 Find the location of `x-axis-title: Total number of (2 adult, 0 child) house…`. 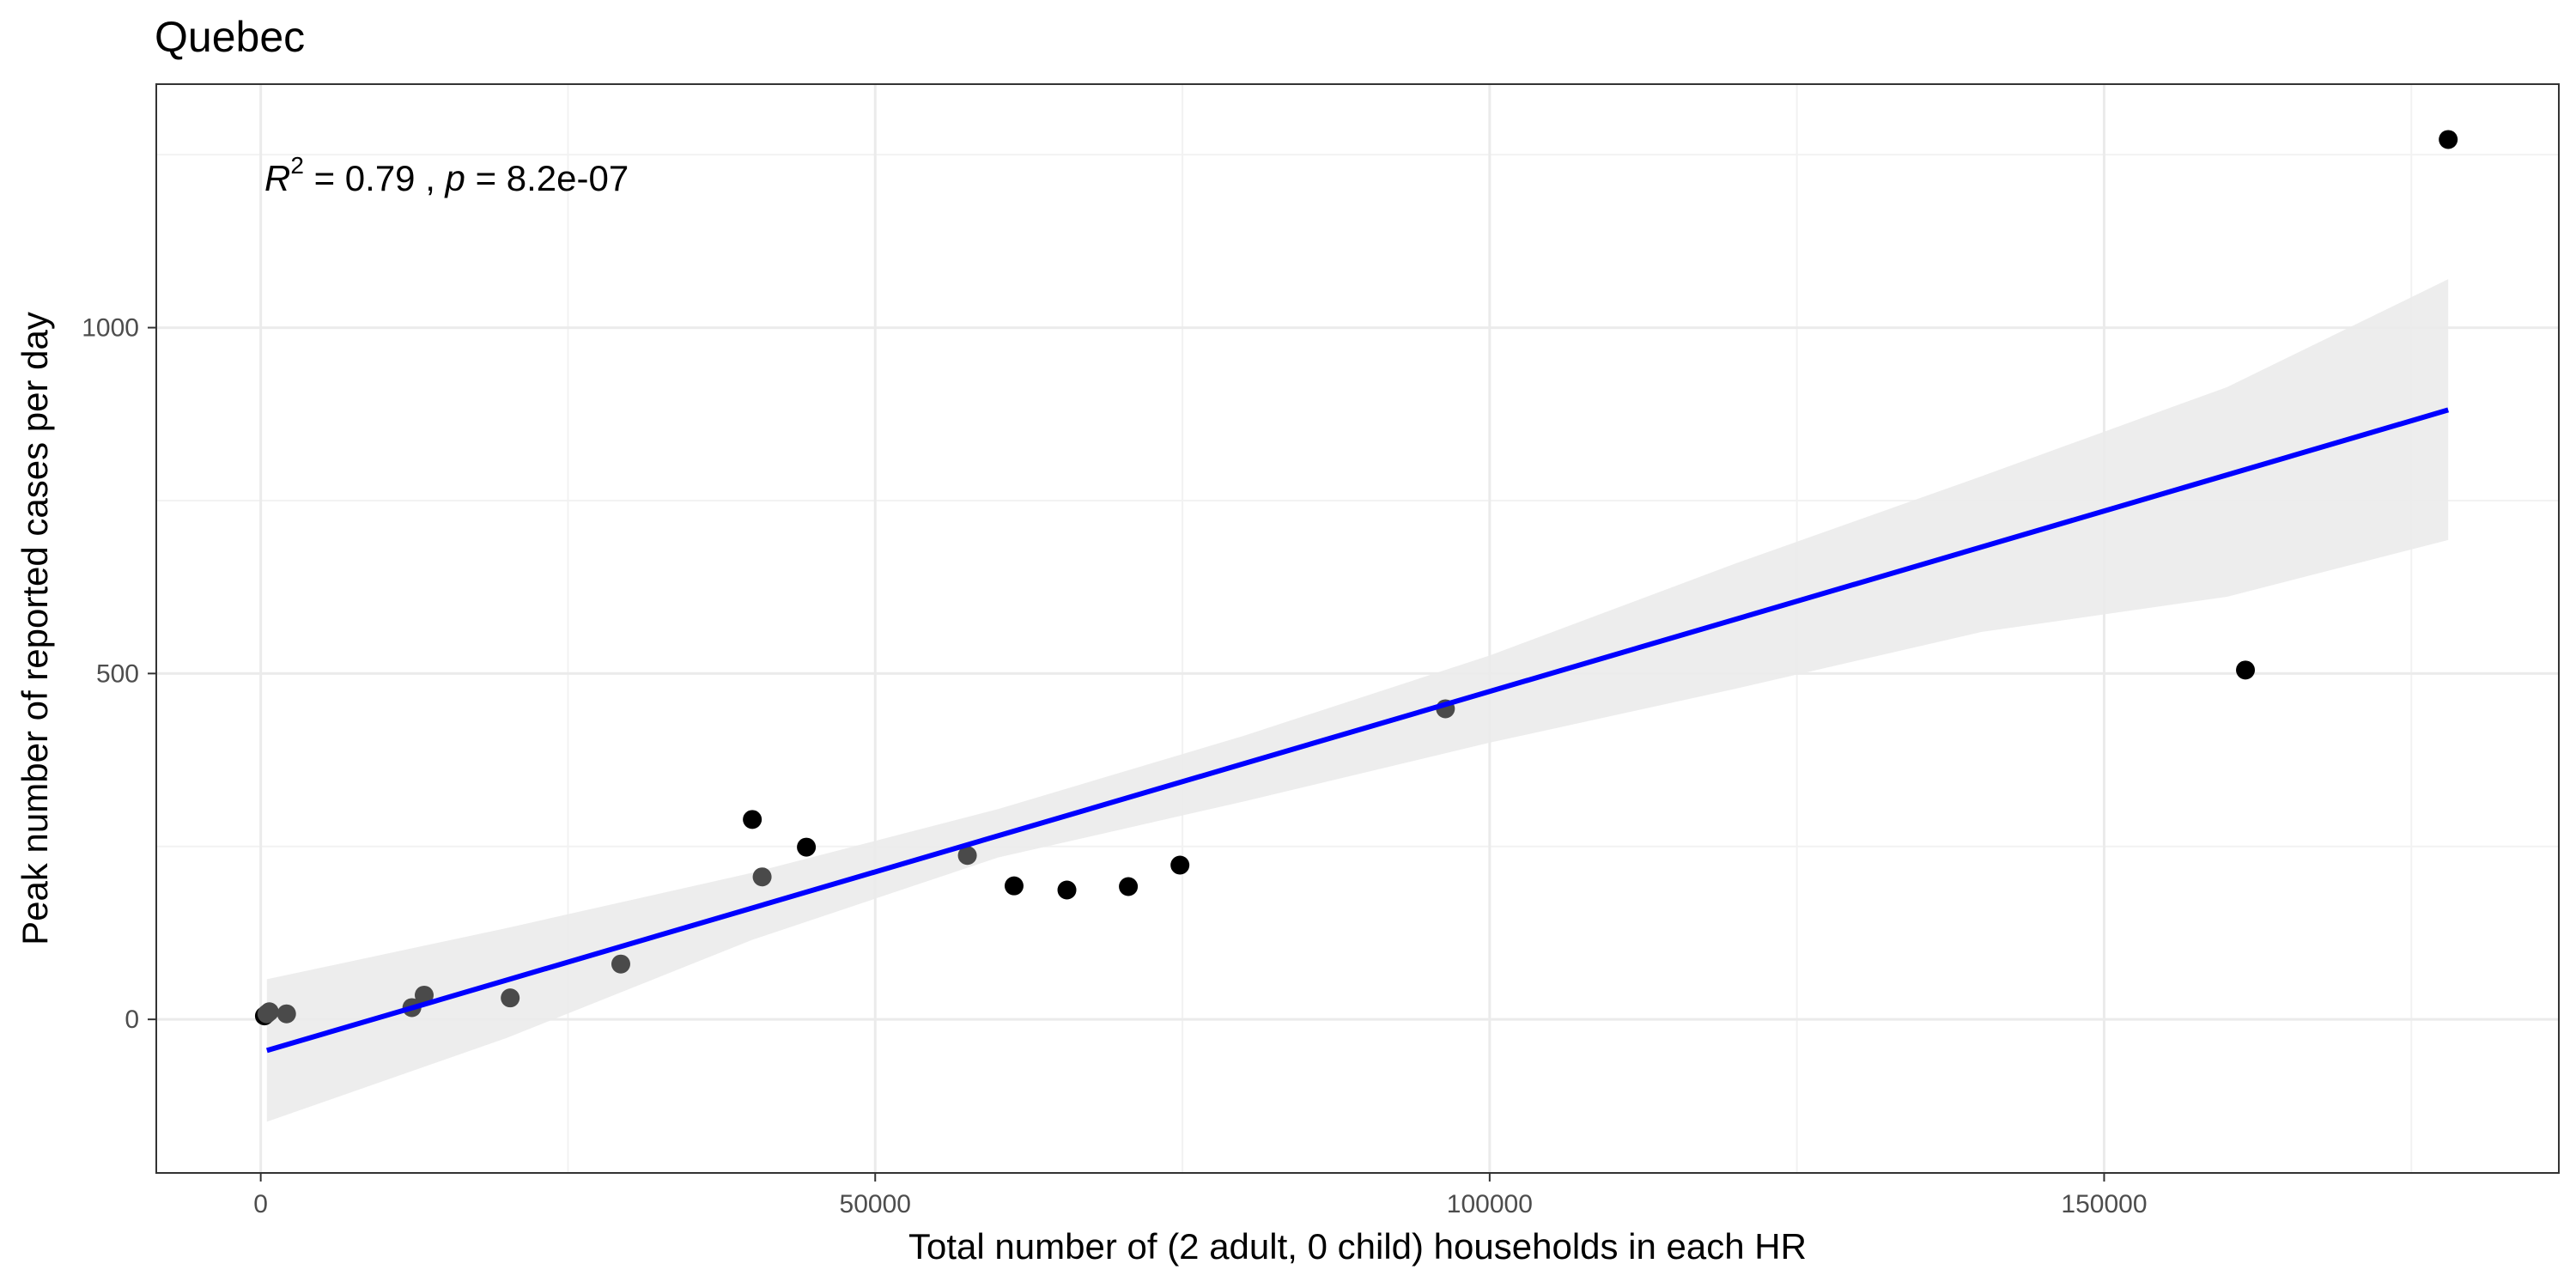

x-axis-title: Total number of (2 adult, 0 child) house… is located at coordinates (1357, 1246).